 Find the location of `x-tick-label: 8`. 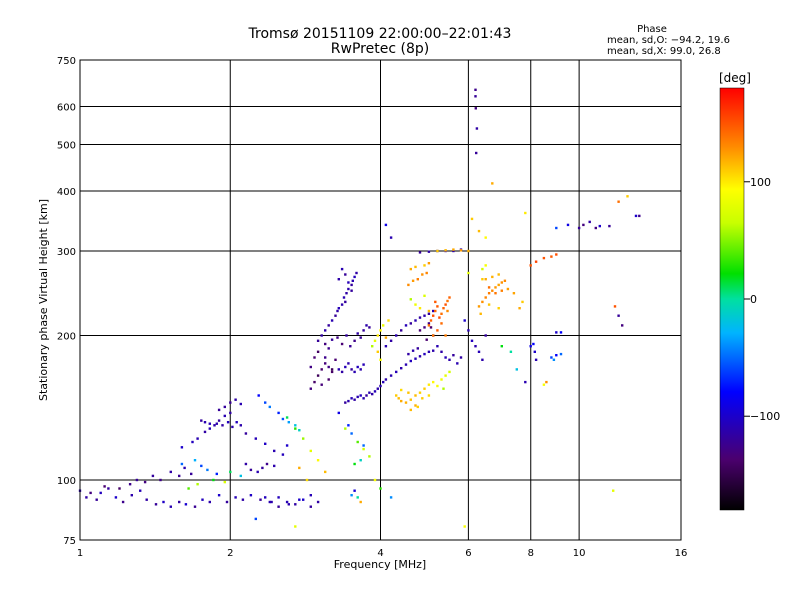

x-tick-label: 8 is located at coordinates (531, 553).